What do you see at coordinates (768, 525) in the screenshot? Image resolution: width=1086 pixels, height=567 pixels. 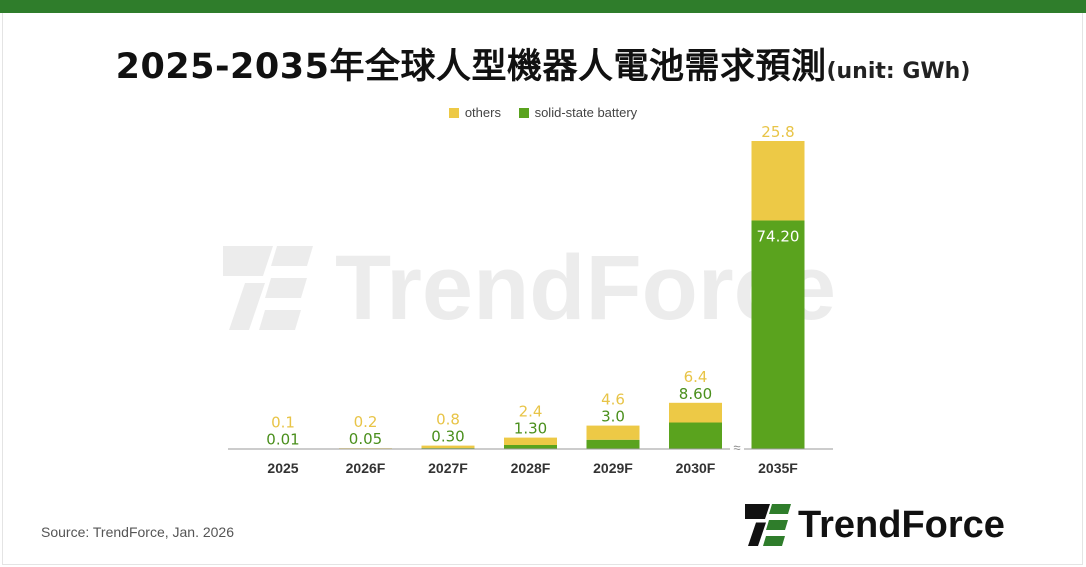 I see `trendforce-logo-icon` at bounding box center [768, 525].